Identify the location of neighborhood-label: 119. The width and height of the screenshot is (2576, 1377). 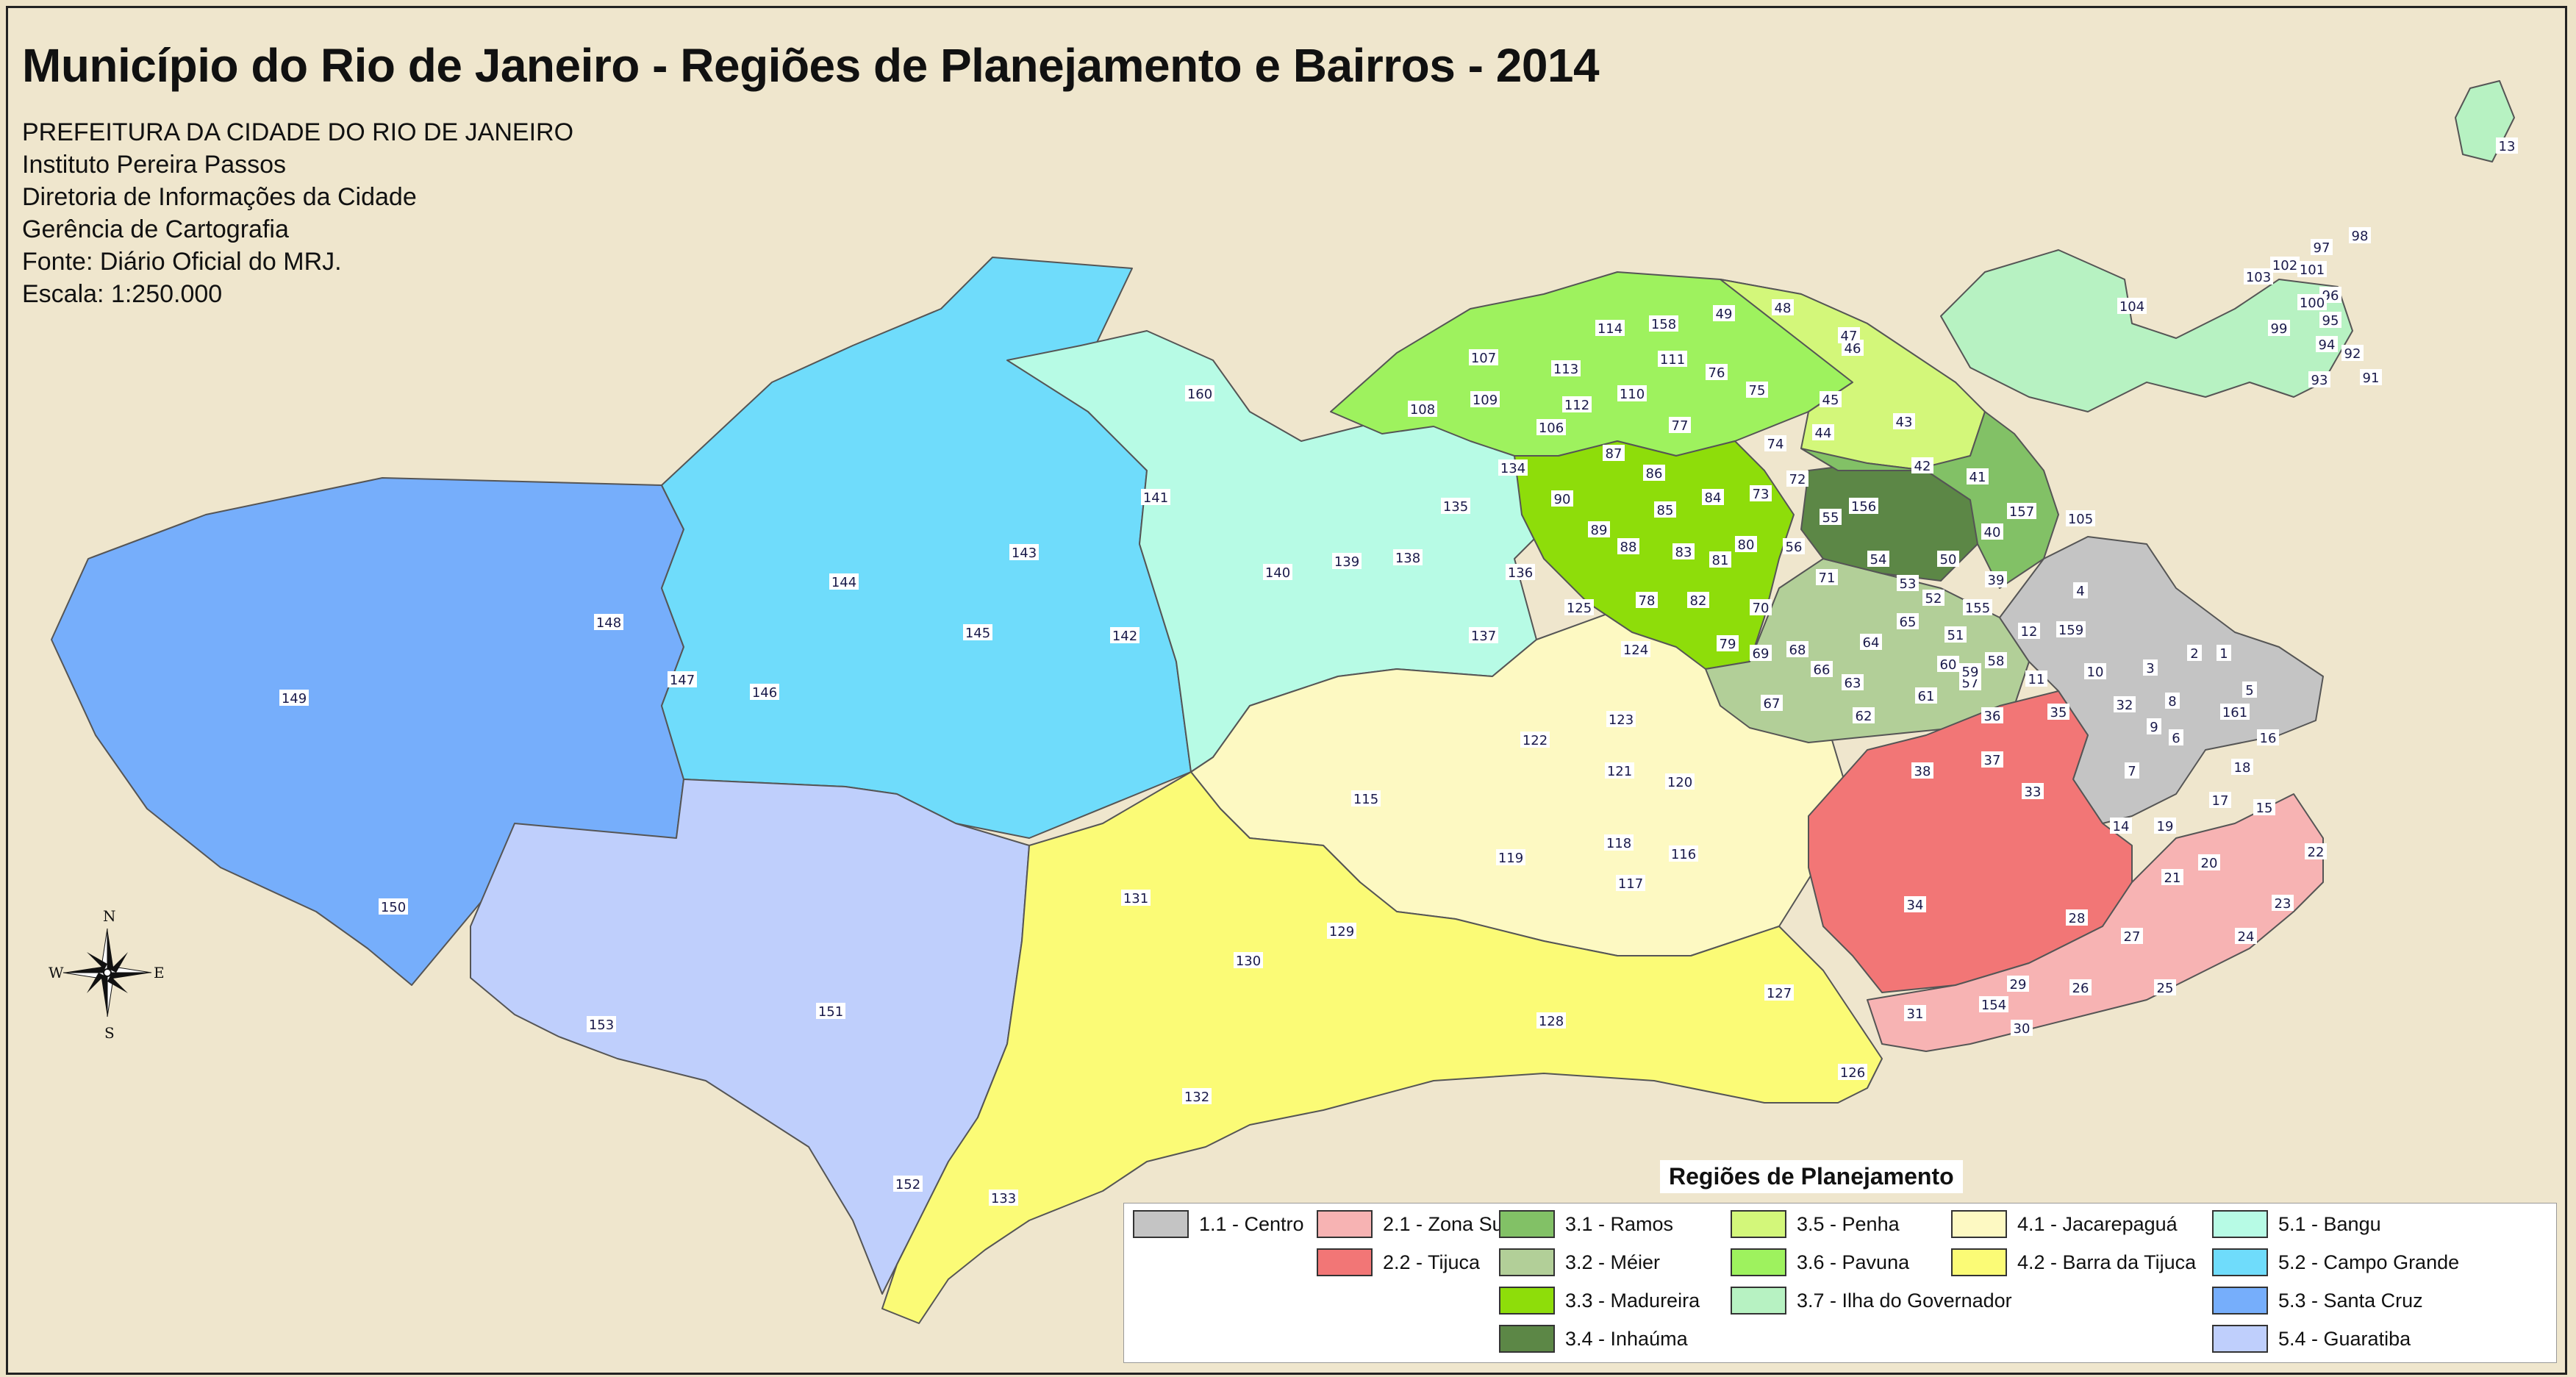
(1510, 859).